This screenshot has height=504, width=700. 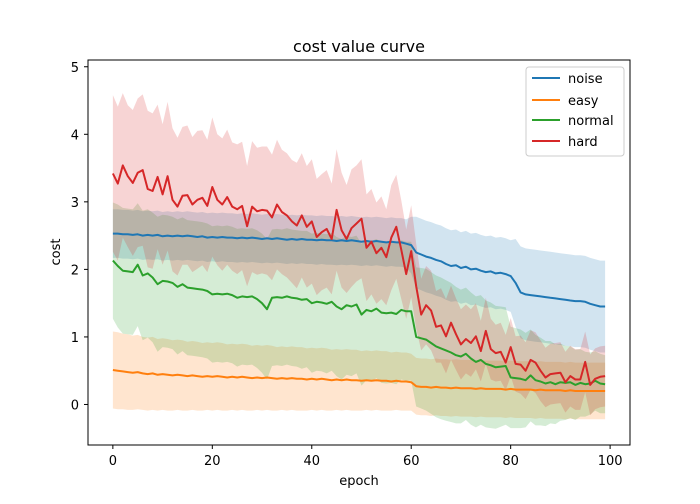 I want to click on y-tick-label: 4, so click(x=75, y=135).